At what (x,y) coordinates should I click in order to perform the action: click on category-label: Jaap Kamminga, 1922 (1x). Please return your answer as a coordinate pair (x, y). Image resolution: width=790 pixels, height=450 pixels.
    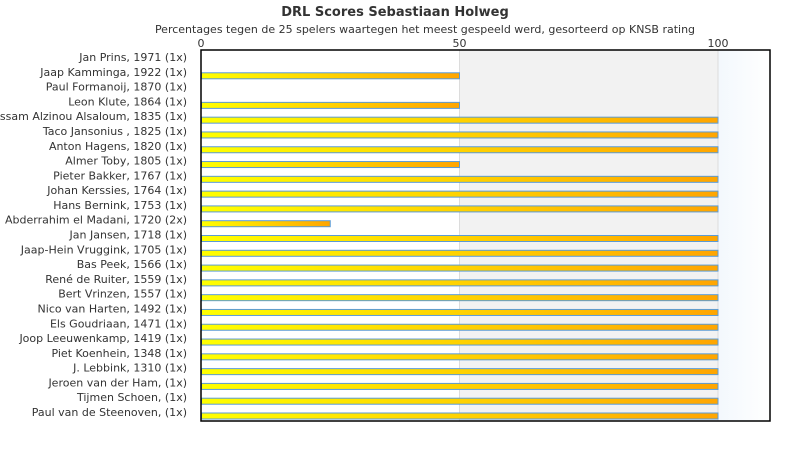
    Looking at the image, I should click on (113, 72).